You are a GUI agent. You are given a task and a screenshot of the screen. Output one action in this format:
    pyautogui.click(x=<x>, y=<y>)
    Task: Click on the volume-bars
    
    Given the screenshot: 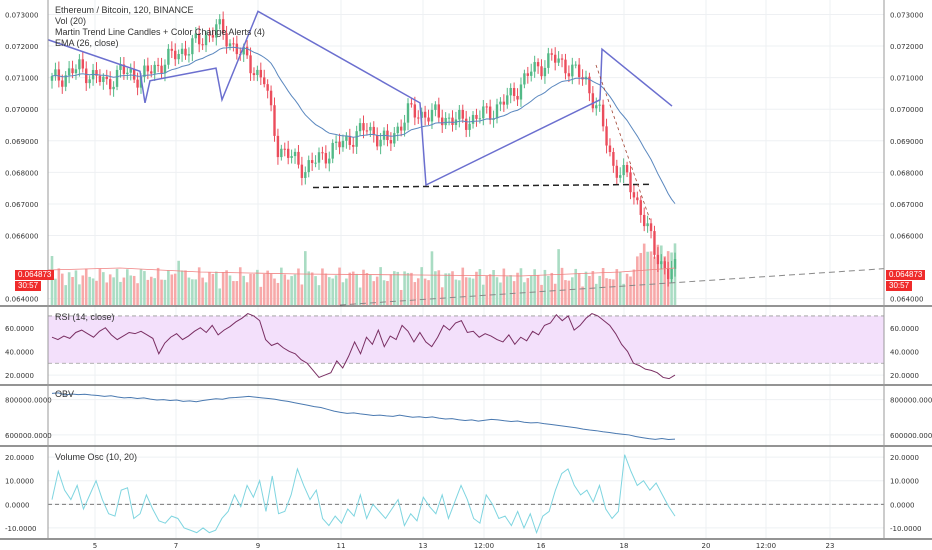 What is the action you would take?
    pyautogui.click(x=363, y=274)
    